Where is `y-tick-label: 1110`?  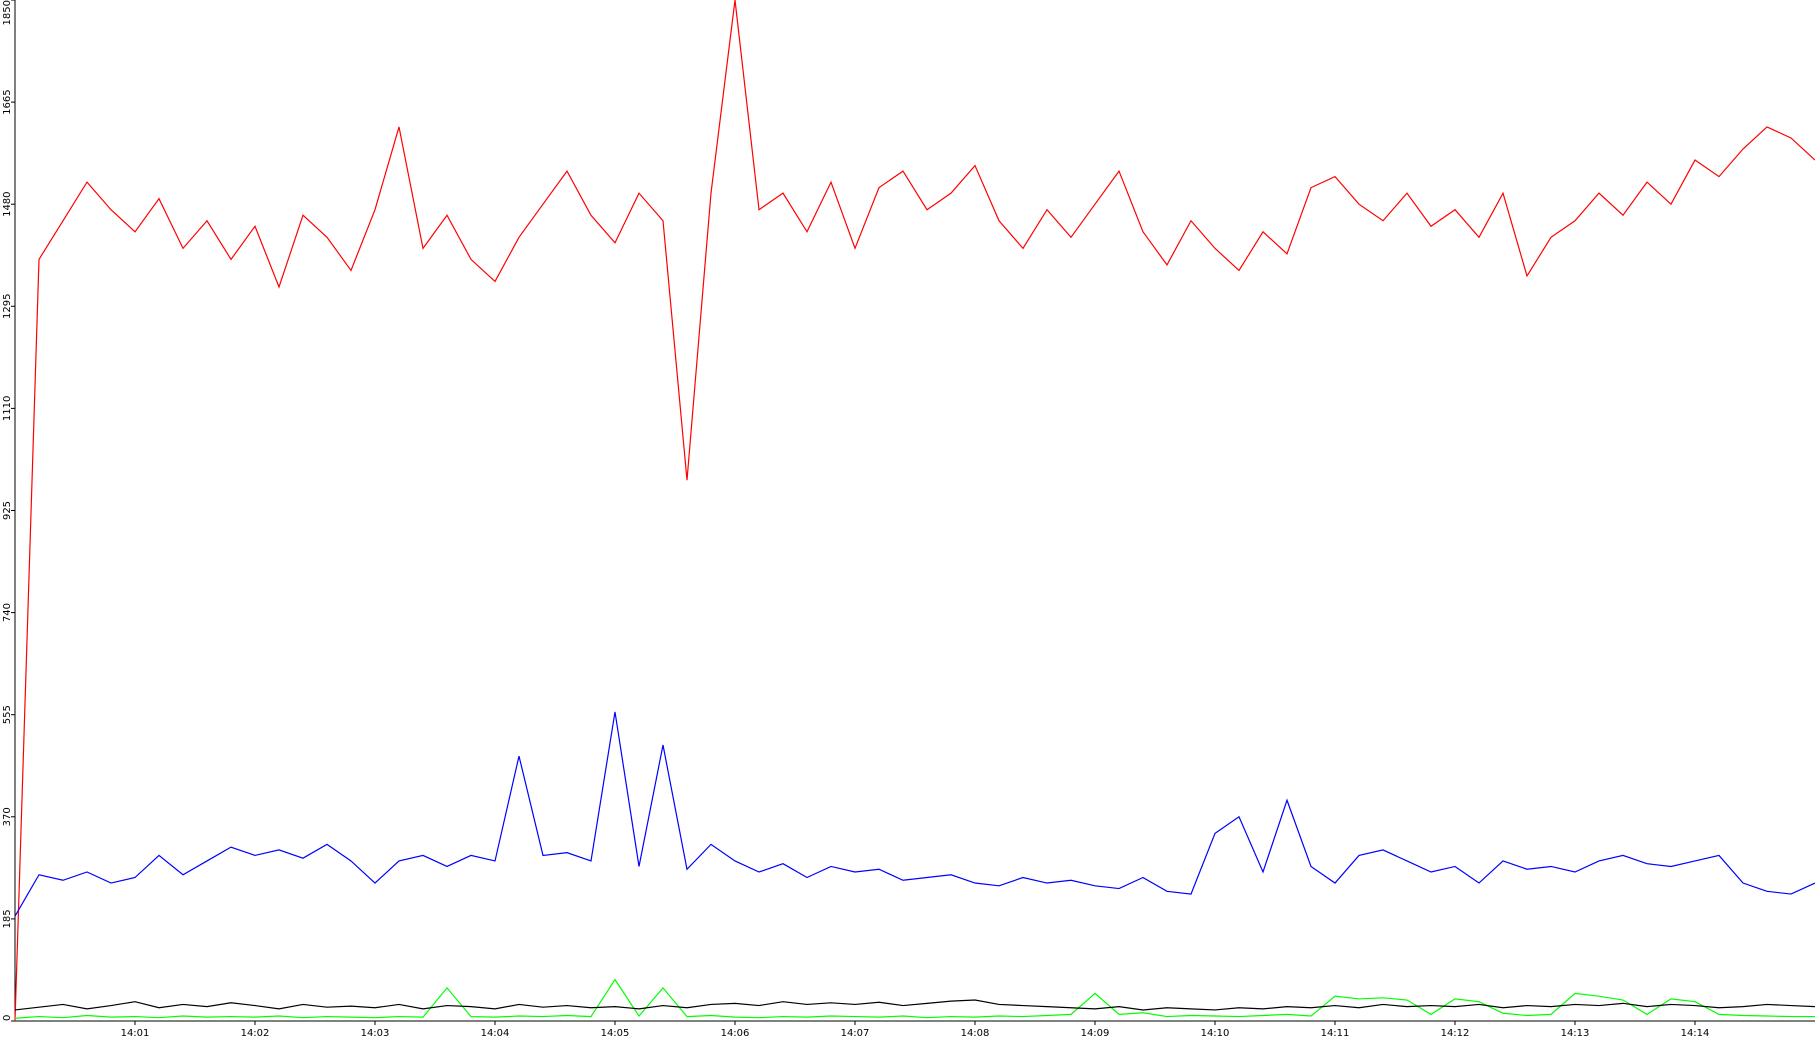
y-tick-label: 1110 is located at coordinates (7, 408).